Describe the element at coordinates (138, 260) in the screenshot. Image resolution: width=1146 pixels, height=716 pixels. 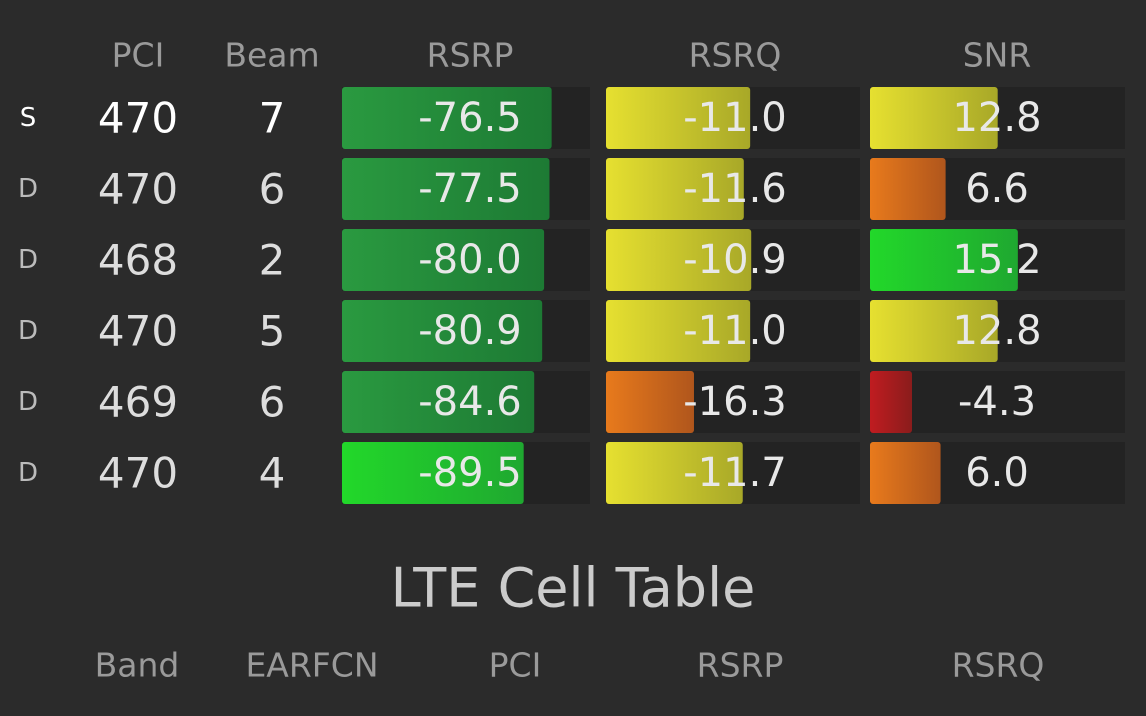
I see `pci: 468` at that location.